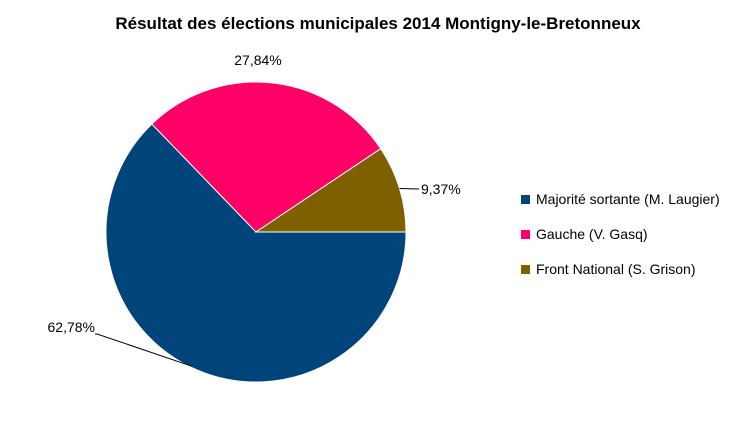  What do you see at coordinates (628, 199) in the screenshot?
I see `legend-label: Majorité sortante (M. Laugier)` at bounding box center [628, 199].